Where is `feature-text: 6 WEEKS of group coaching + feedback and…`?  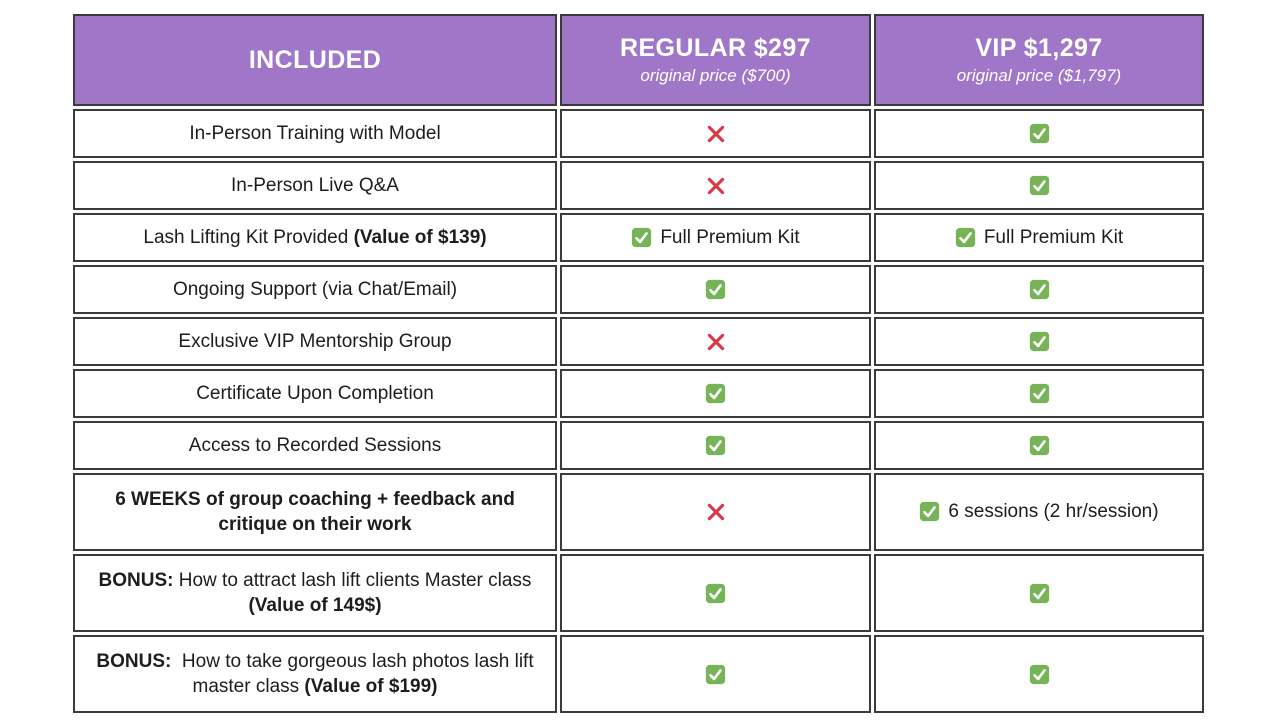
feature-text: 6 WEEKS of group coaching + feedback and… is located at coordinates (318, 511).